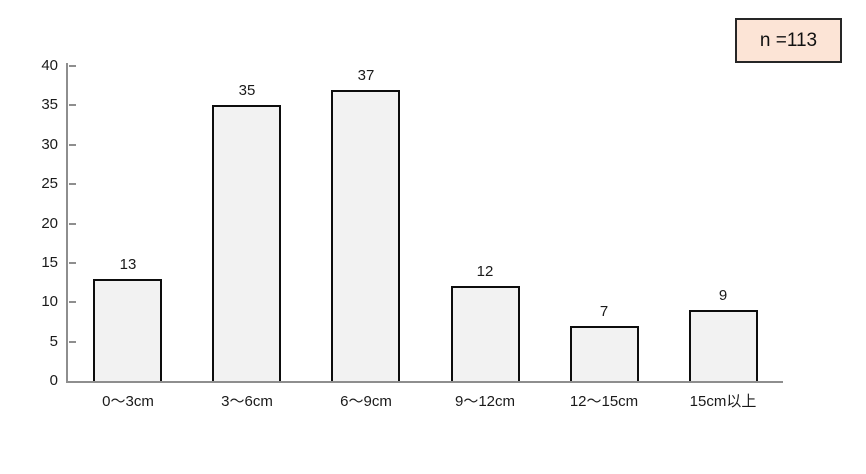  What do you see at coordinates (49, 262) in the screenshot?
I see `y-tick-label: 15` at bounding box center [49, 262].